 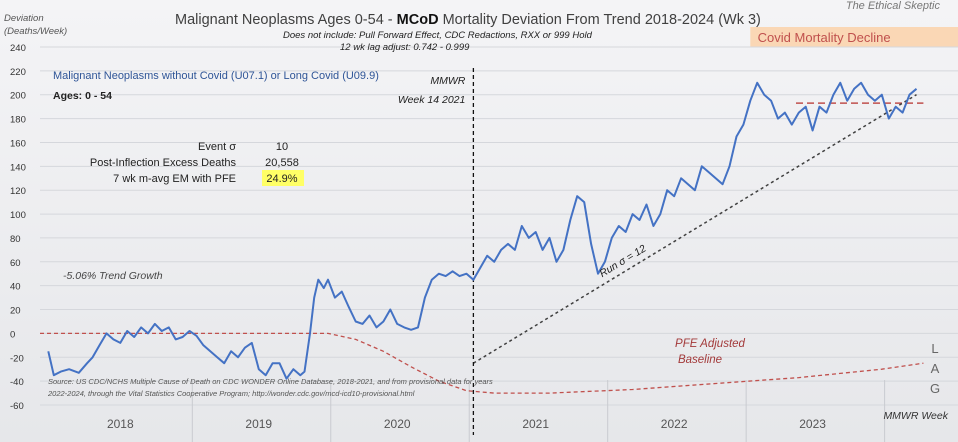 I want to click on stat-value: 20,558, so click(x=282, y=163).